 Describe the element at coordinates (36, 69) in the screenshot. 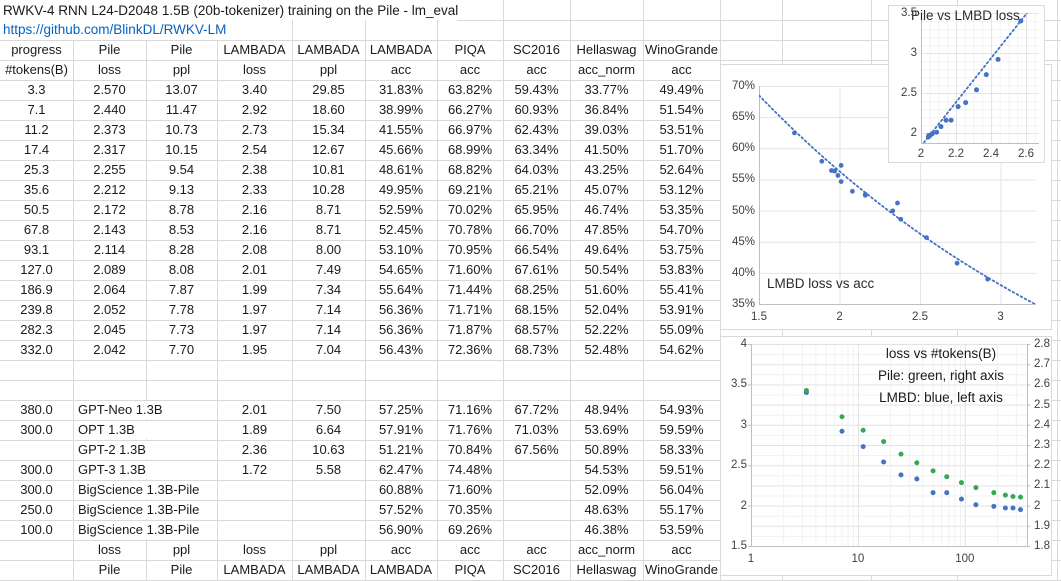

I see `column-subheader: #tokens(B)` at that location.